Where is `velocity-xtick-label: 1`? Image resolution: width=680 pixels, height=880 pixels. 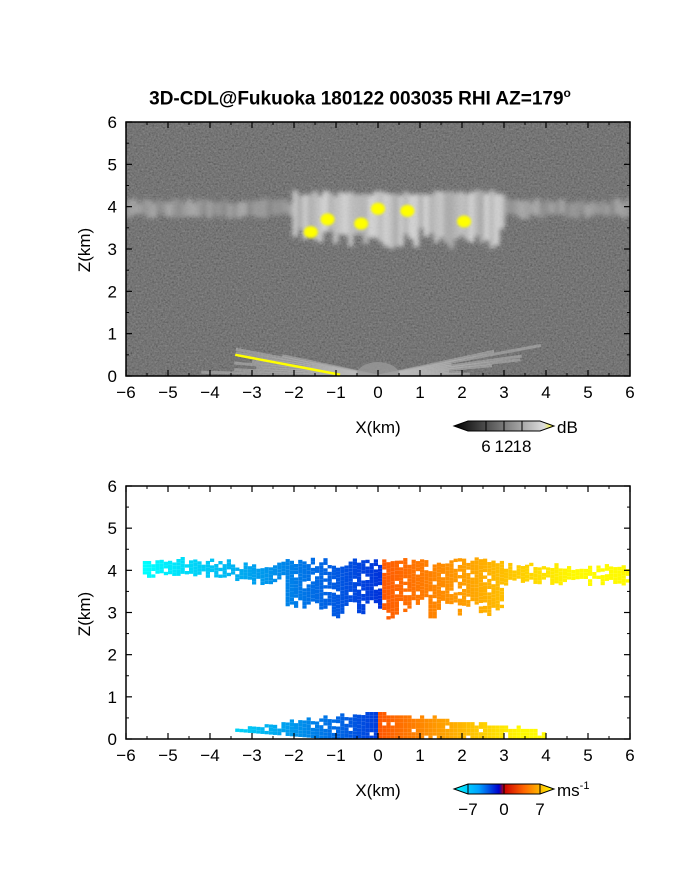 velocity-xtick-label: 1 is located at coordinates (419, 755).